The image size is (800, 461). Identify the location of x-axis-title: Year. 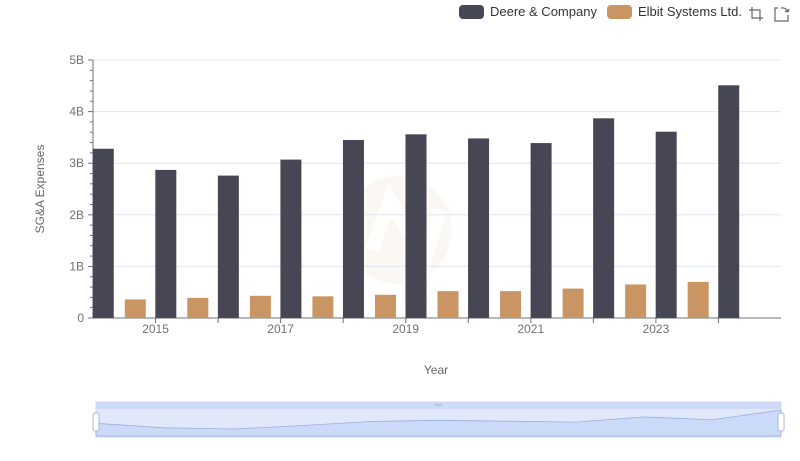
(436, 370).